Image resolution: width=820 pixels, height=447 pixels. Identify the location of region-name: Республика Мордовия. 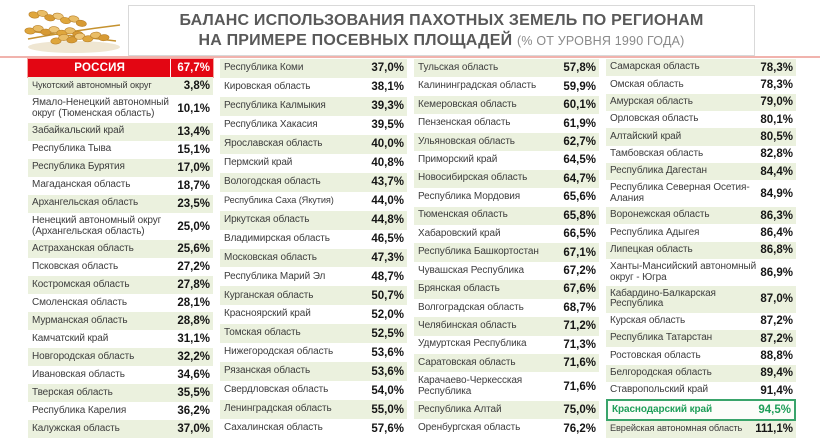
(469, 196).